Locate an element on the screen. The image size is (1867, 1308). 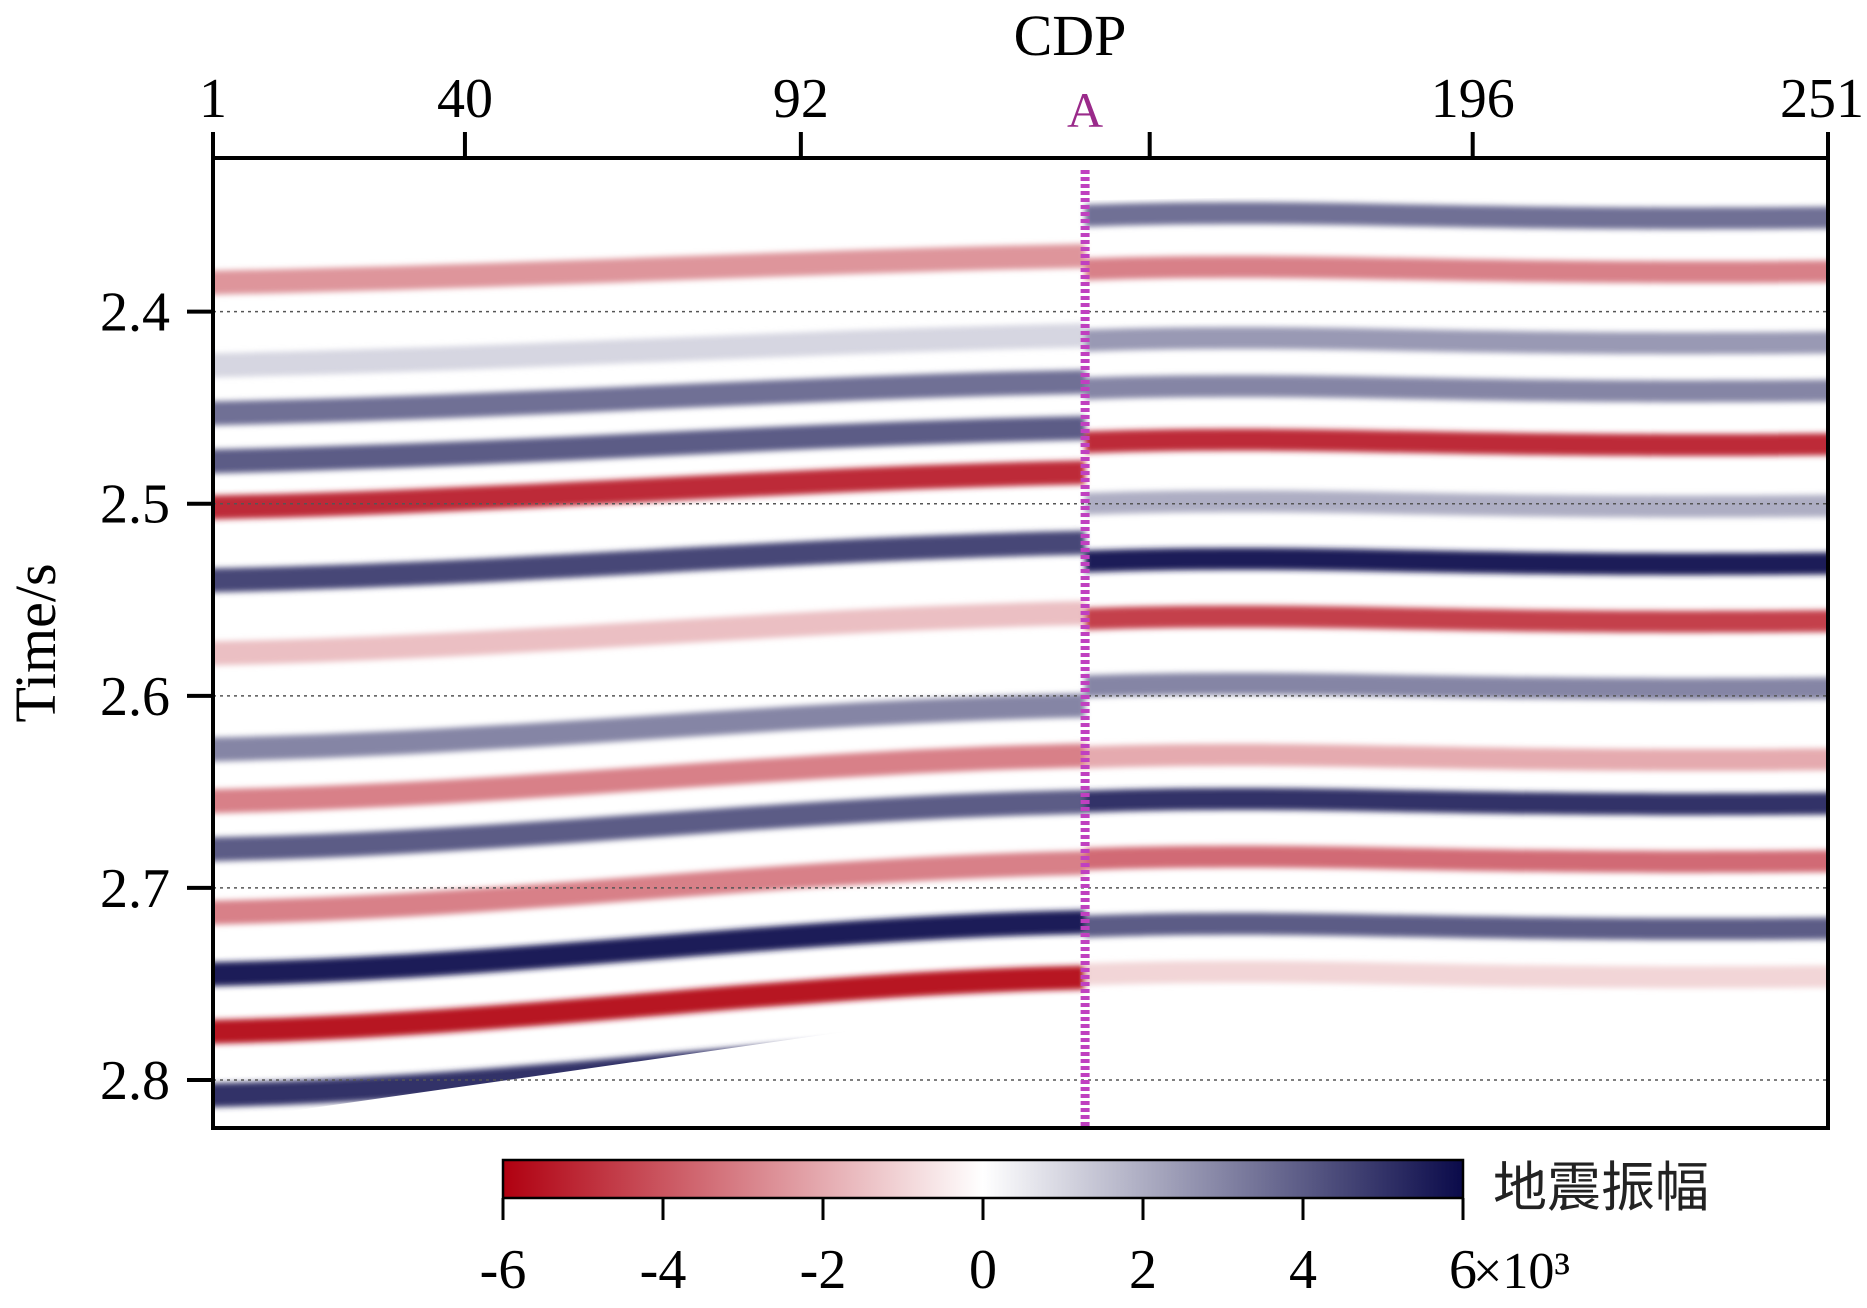
y-tick-label-2: 2.6 is located at coordinates (135, 697).